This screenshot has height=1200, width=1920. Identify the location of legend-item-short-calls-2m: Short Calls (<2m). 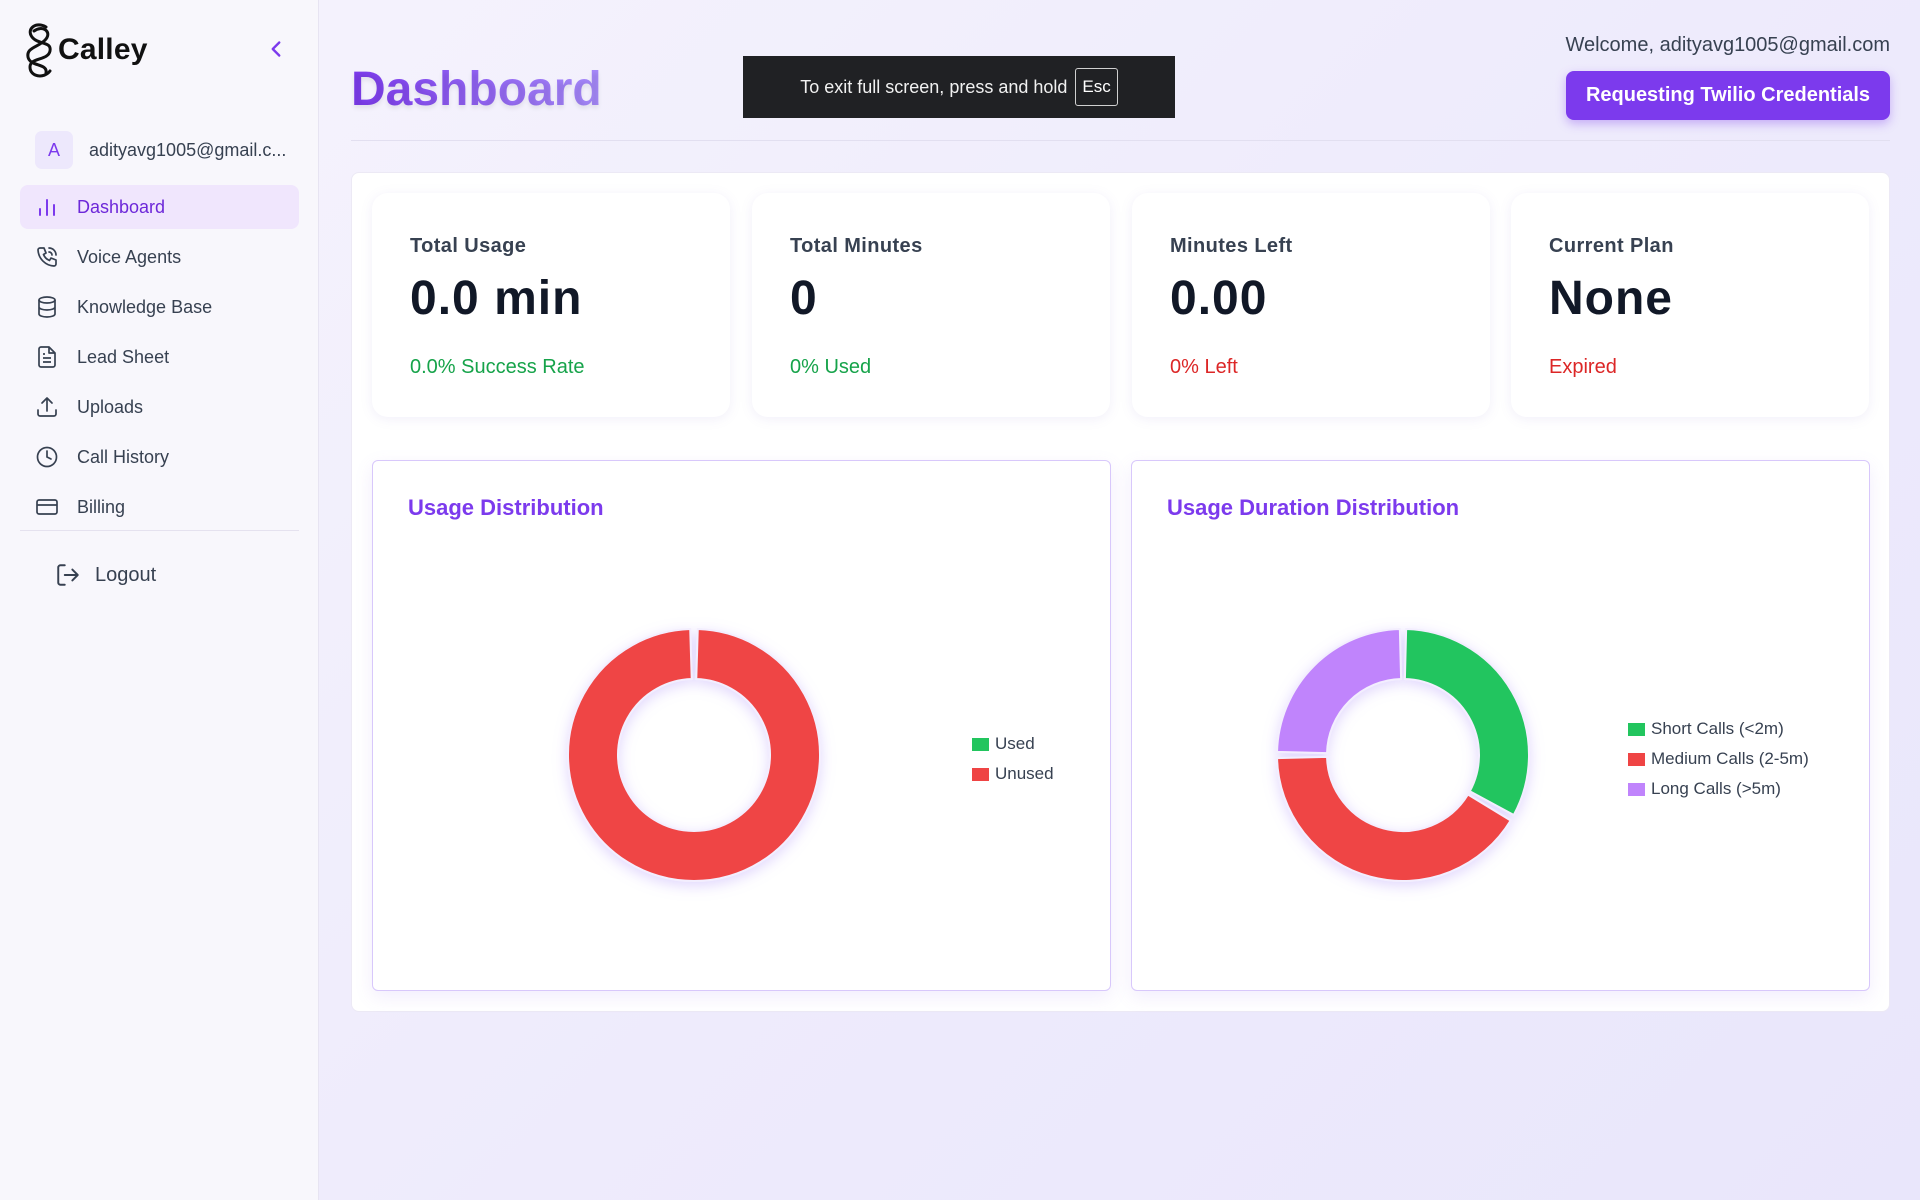
(1718, 729).